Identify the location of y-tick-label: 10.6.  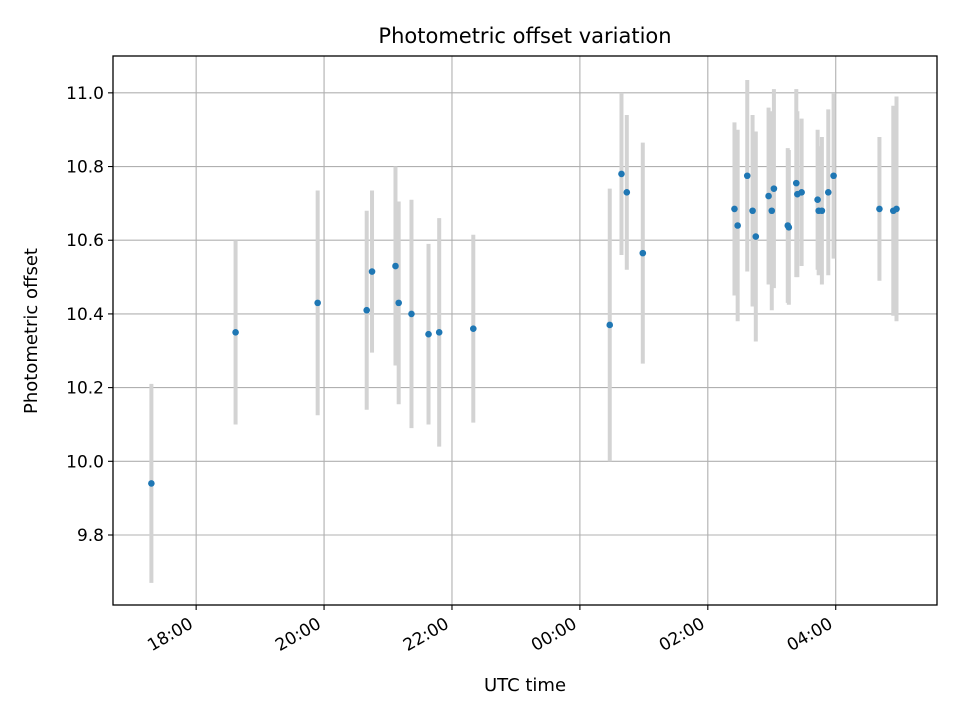
(85, 241).